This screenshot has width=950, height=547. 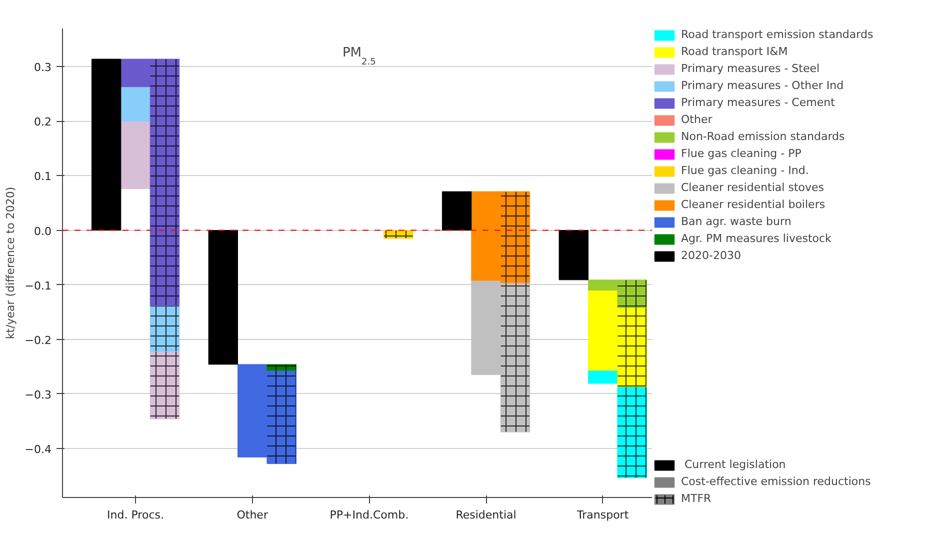 I want to click on legend-label: Other, so click(x=696, y=119).